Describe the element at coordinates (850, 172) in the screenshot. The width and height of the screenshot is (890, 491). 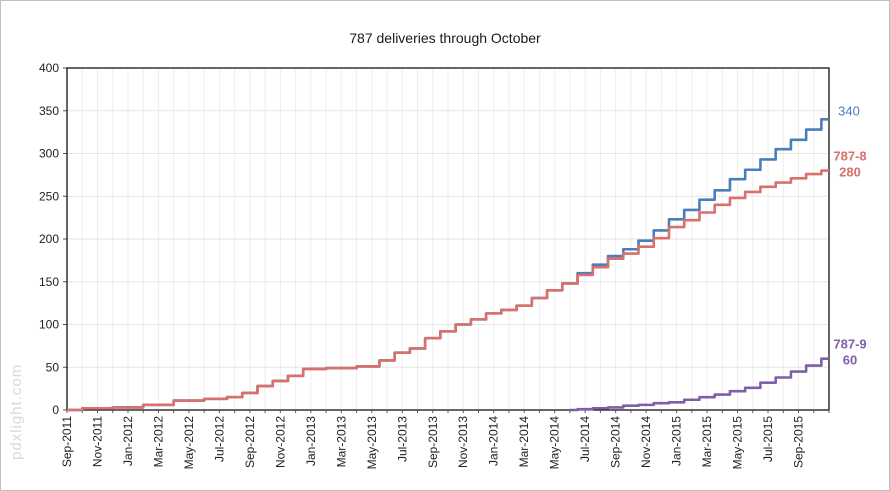
I see `series-end-value: 280` at that location.